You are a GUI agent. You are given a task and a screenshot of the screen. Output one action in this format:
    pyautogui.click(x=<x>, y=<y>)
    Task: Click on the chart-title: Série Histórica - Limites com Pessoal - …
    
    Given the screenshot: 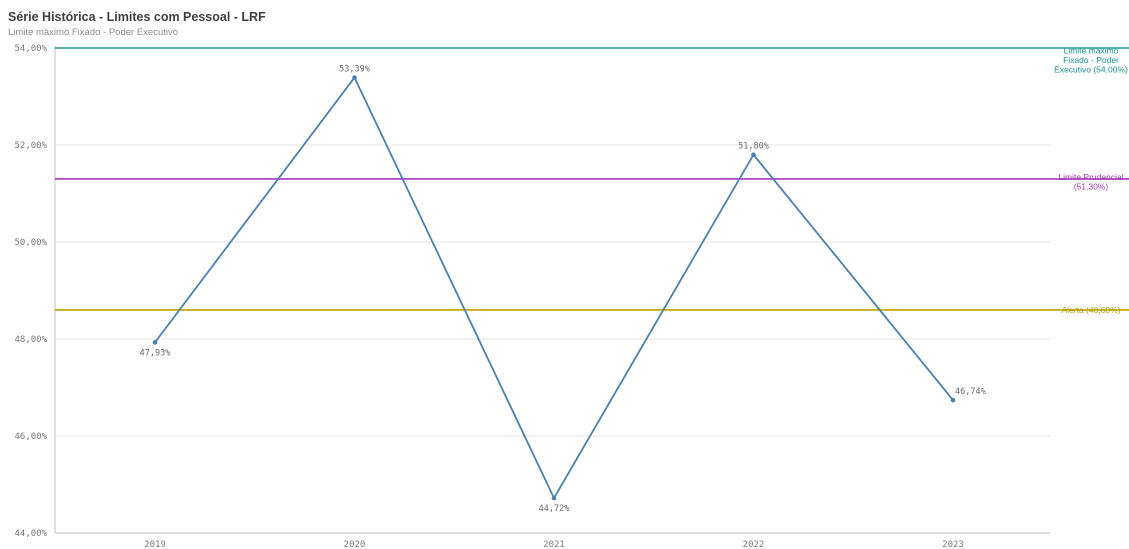 What is the action you would take?
    pyautogui.click(x=137, y=17)
    